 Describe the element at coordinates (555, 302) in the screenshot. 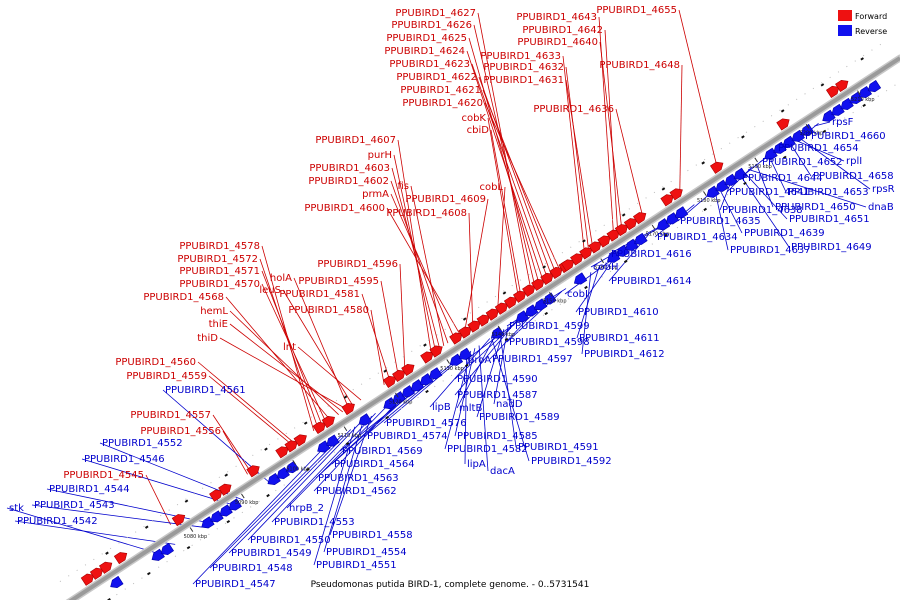

I see `scale-tick-label: 5150 kbp` at that location.